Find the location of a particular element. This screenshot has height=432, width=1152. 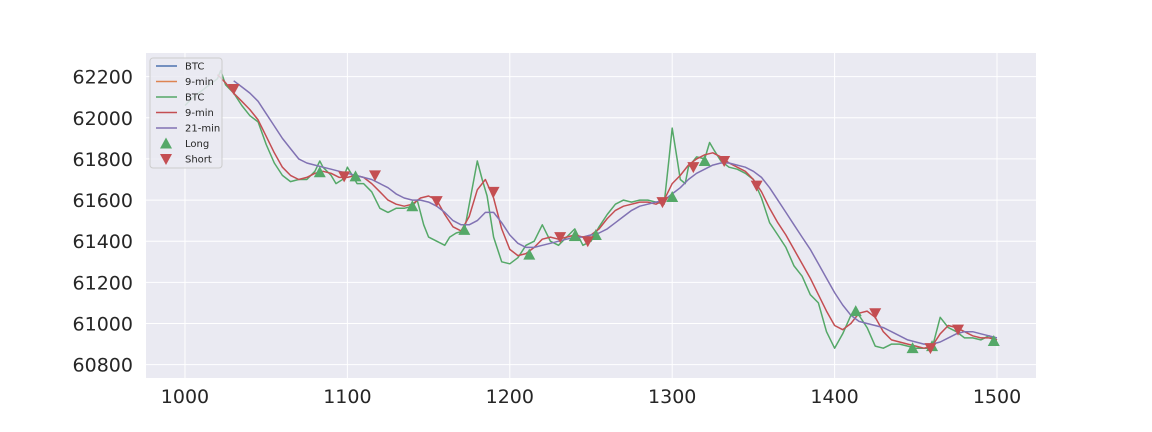

legend: BTC 9-min BTC 9-min 21-min Long Short is located at coordinates (186, 113).